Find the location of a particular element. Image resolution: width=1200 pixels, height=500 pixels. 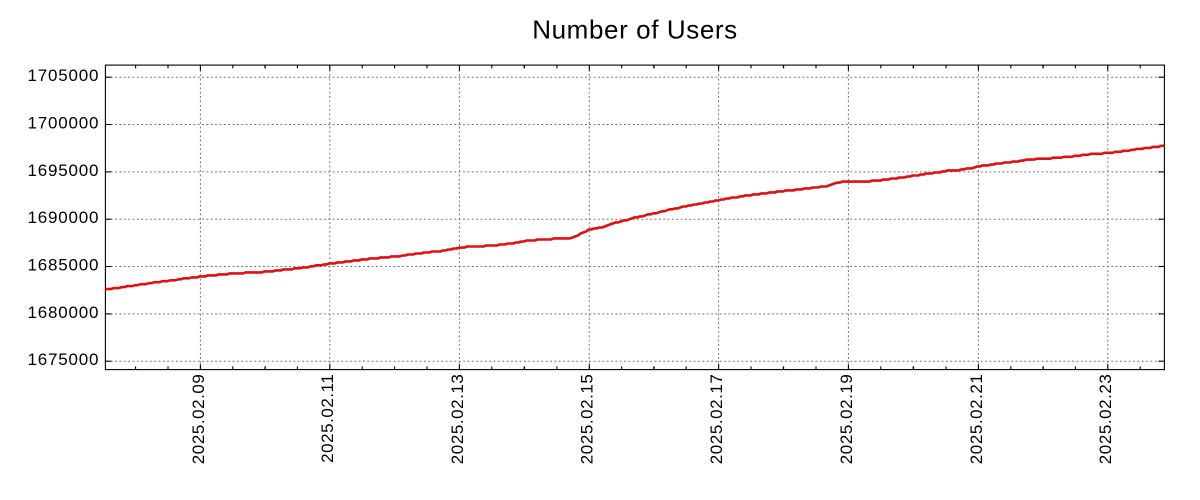

svg-text: 2025.02.21 is located at coordinates (976, 419).